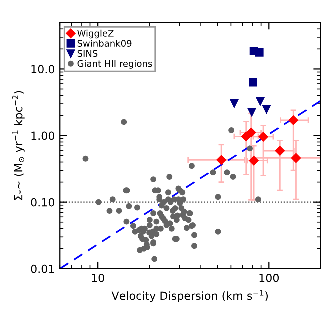 The width and height of the screenshot is (334, 324). What do you see at coordinates (43, 69) in the screenshot?
I see `y-tick-label: 10.0` at bounding box center [43, 69].